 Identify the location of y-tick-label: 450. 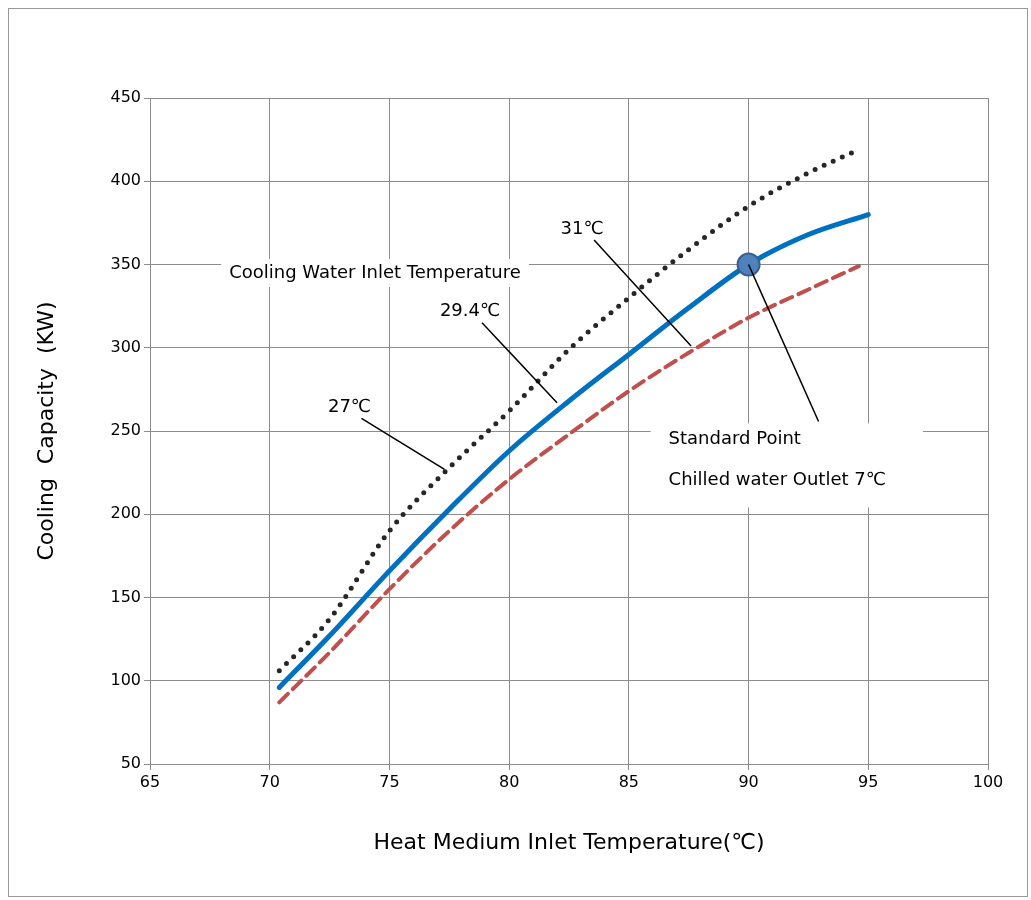
(125, 97).